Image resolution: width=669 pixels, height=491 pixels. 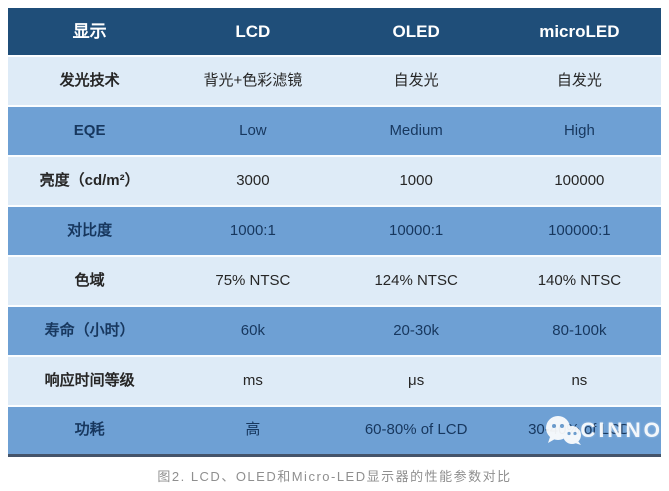 What do you see at coordinates (416, 380) in the screenshot?
I see `value-cell: μs` at bounding box center [416, 380].